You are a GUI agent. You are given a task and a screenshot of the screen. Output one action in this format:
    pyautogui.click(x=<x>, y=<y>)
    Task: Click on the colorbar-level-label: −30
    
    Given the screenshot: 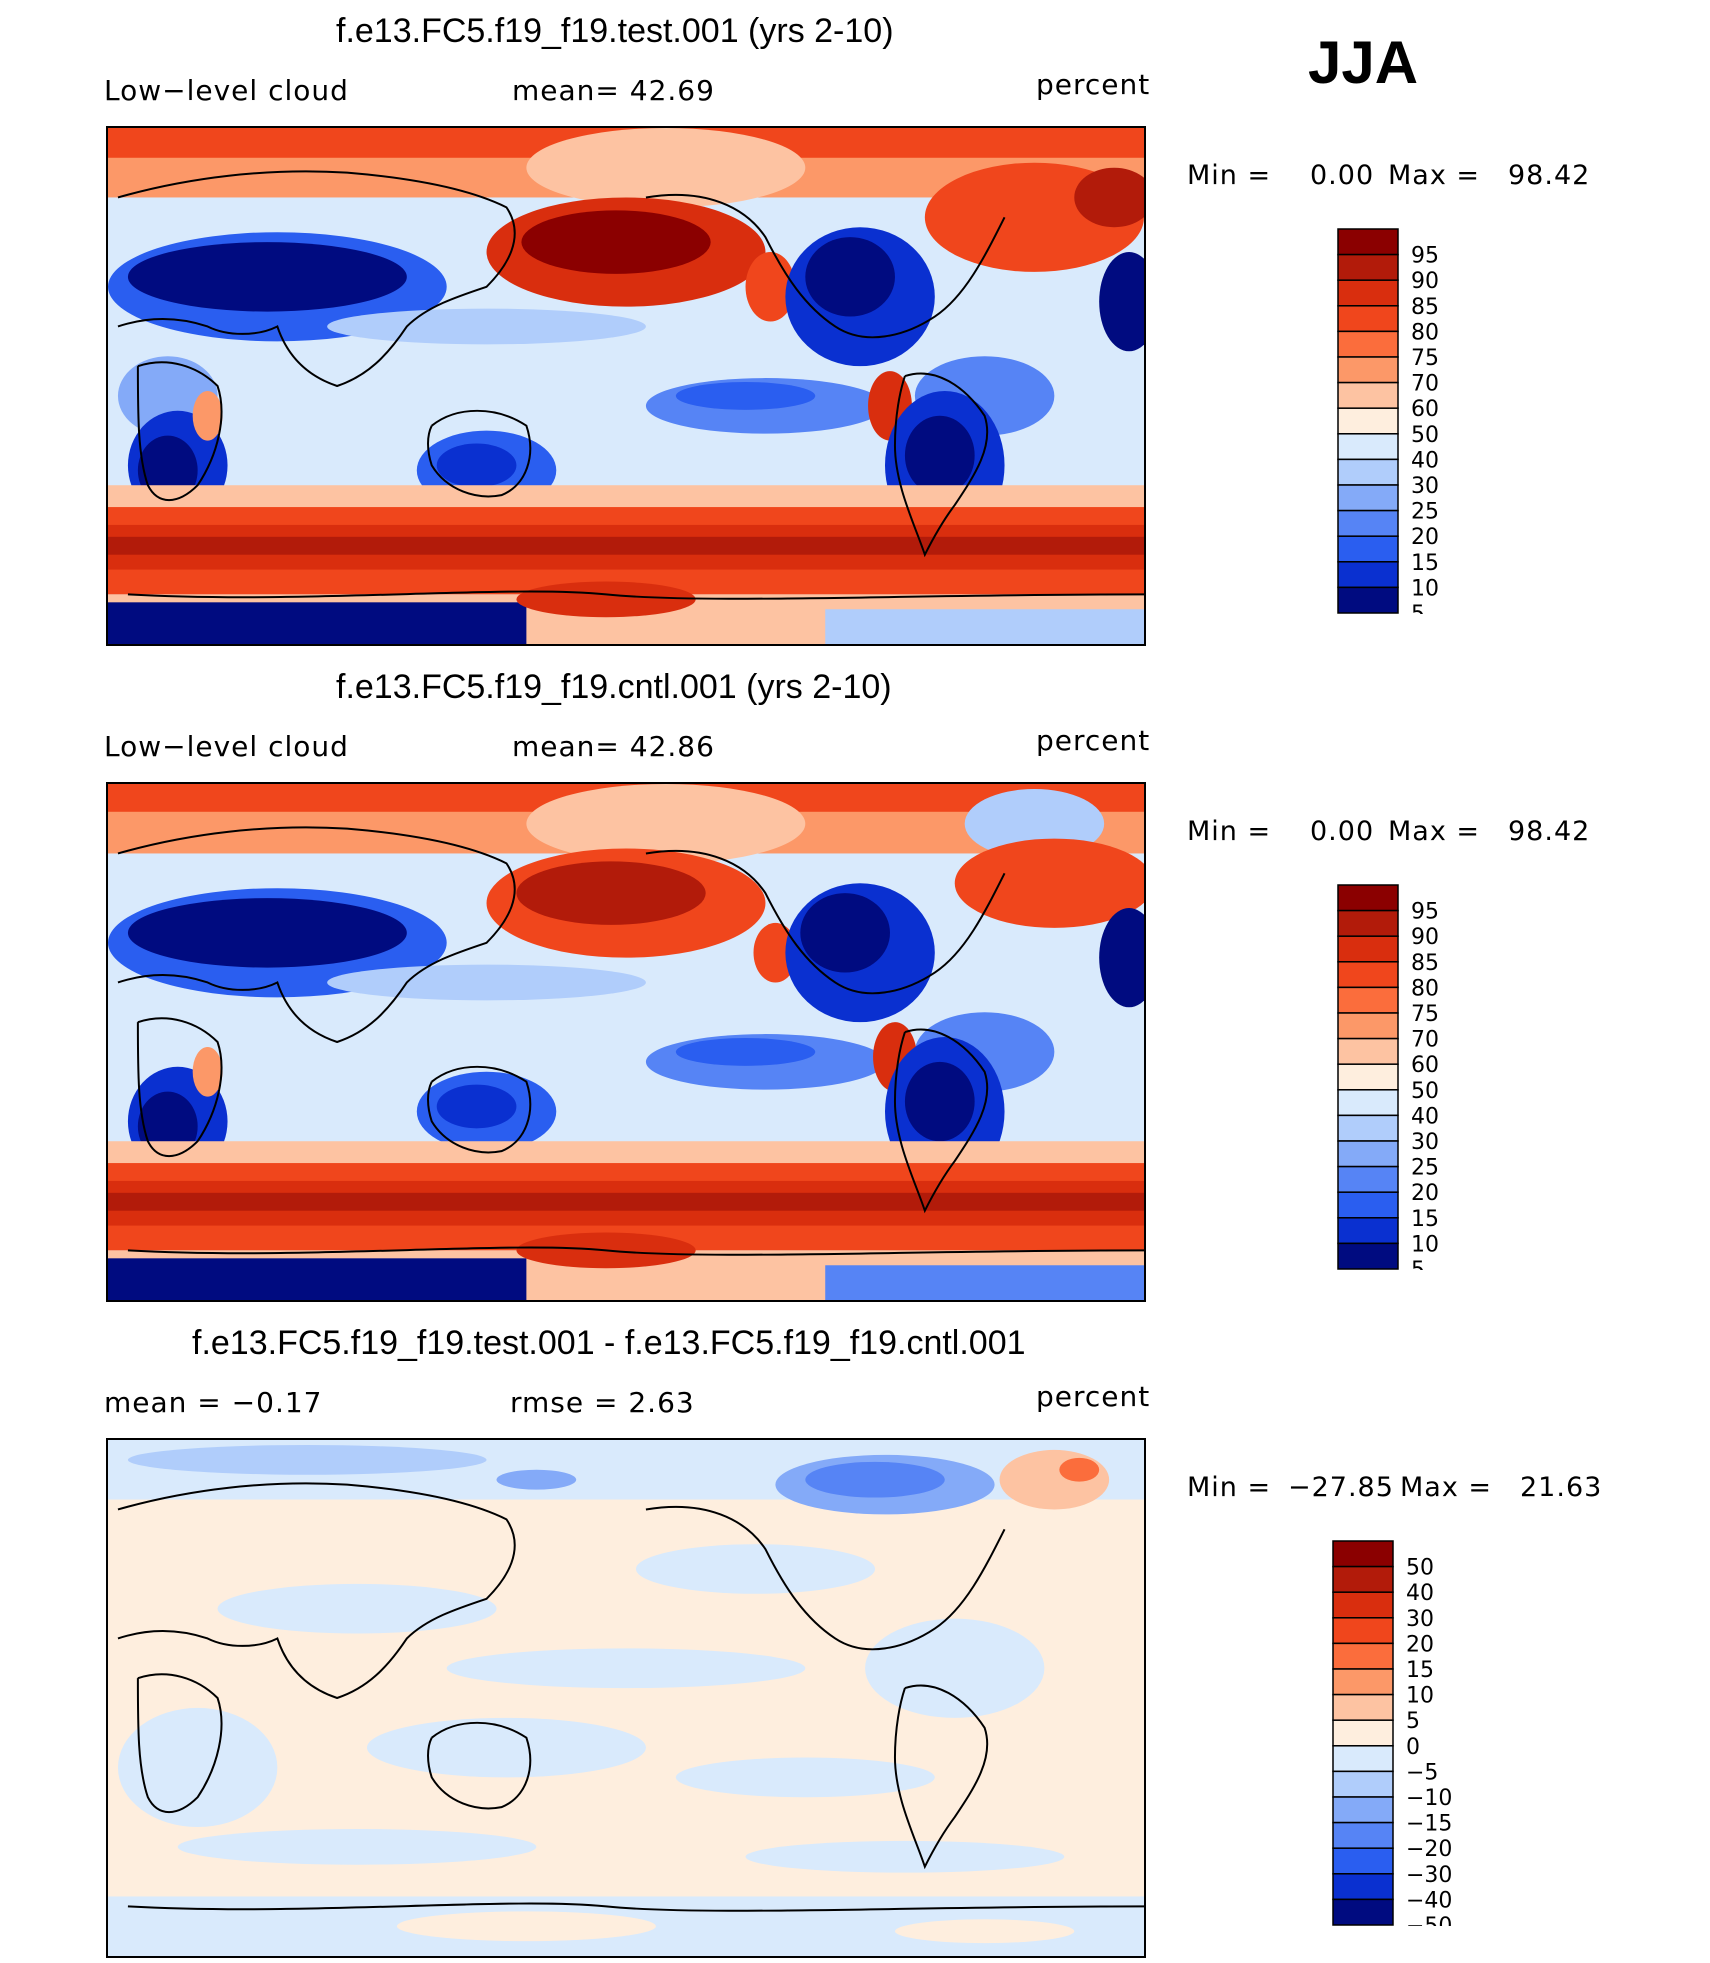 What is the action you would take?
    pyautogui.click(x=1429, y=1875)
    